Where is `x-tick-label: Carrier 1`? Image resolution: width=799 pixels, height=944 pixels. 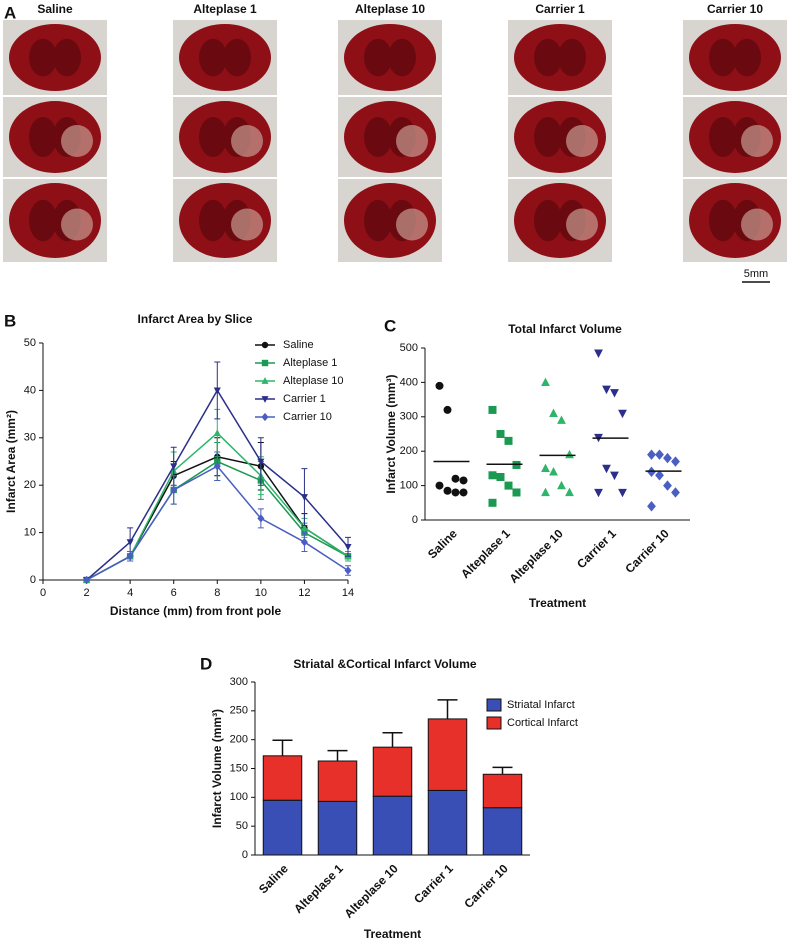
x-tick-label: Carrier 1 is located at coordinates (596, 548).